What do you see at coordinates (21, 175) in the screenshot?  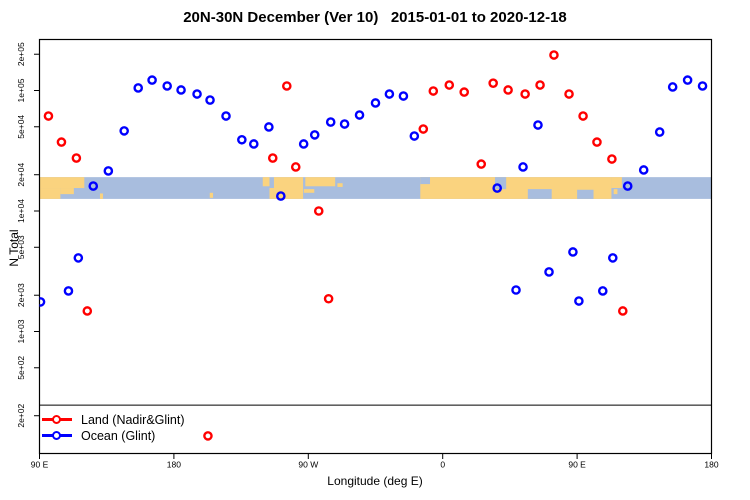 I see `y-axis-tick-label: 2e+04` at bounding box center [21, 175].